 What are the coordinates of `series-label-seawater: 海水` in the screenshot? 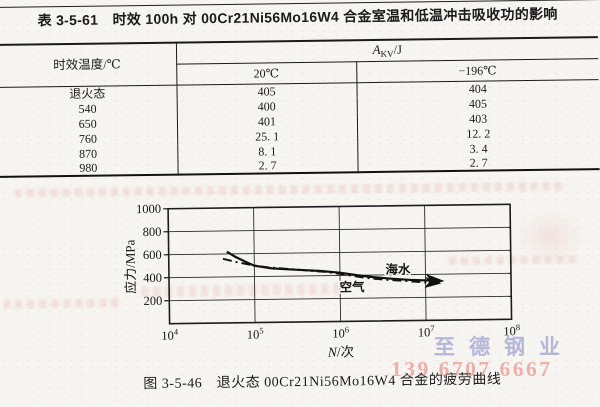 It's located at (398, 269).